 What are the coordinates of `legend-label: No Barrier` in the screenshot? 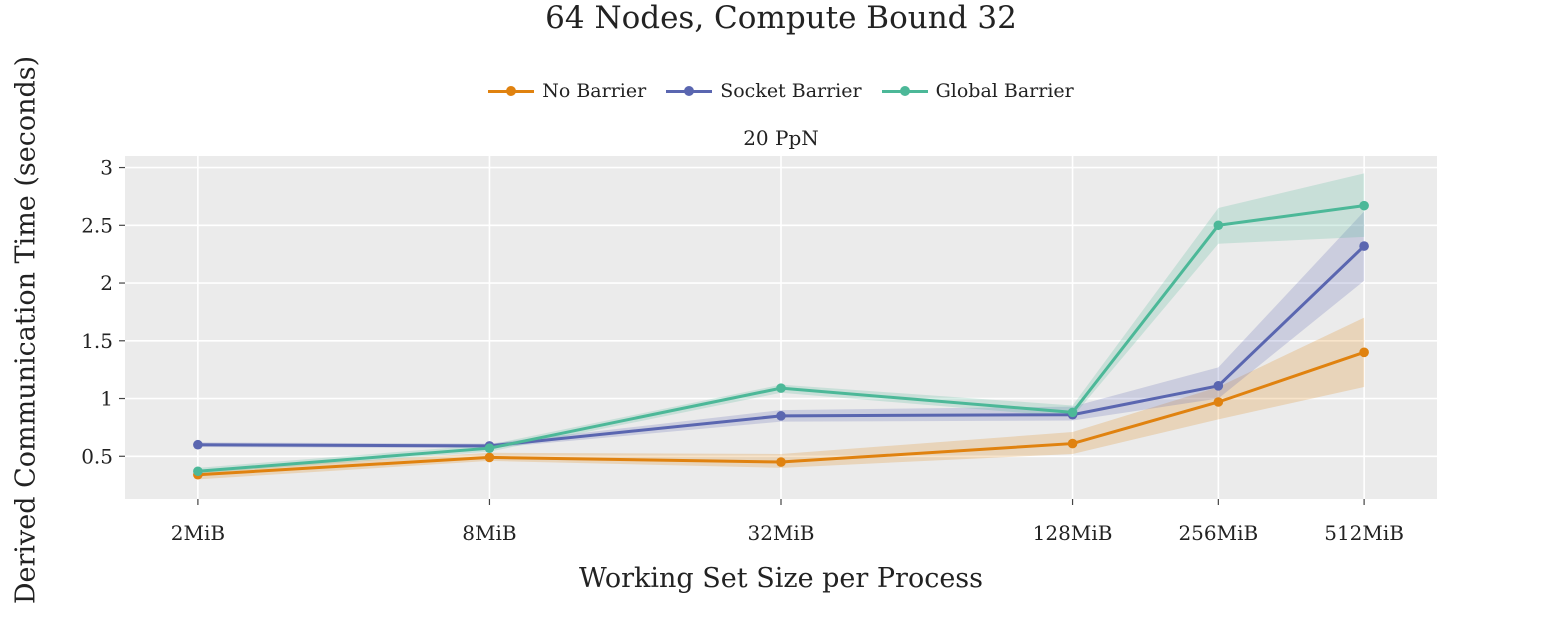 It's located at (594, 91).